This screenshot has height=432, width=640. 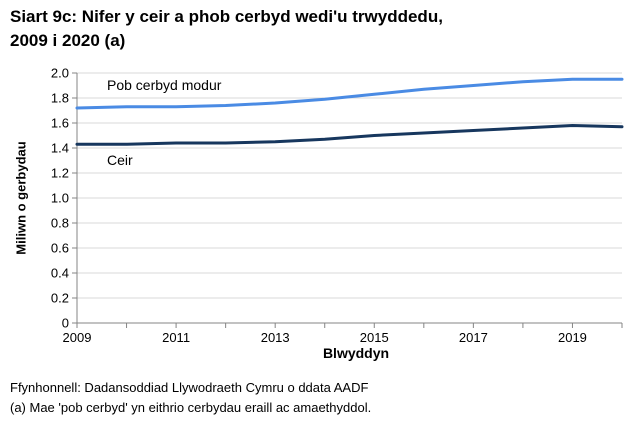 What do you see at coordinates (60, 98) in the screenshot?
I see `y-tick-label: 1.8` at bounding box center [60, 98].